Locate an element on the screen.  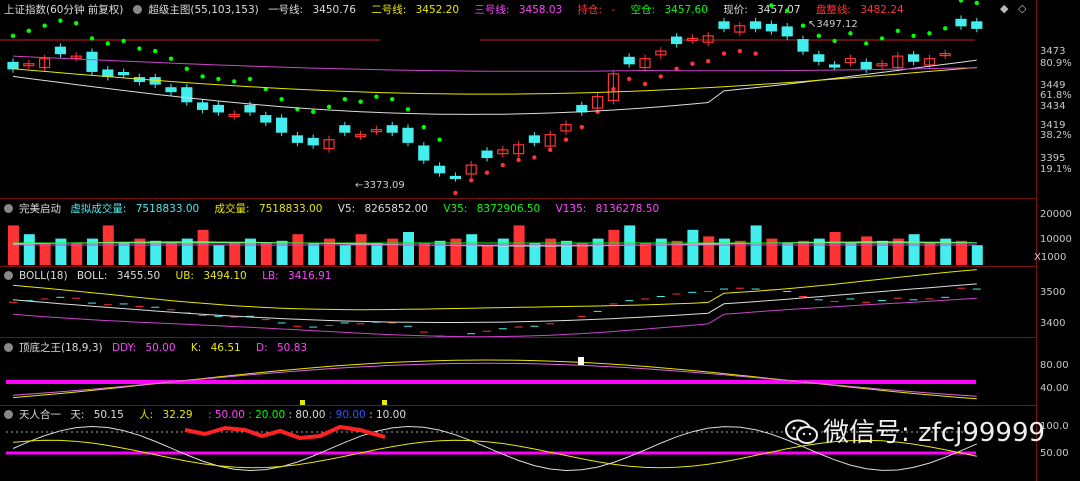
boll-upper is located at coordinates (494, 290).